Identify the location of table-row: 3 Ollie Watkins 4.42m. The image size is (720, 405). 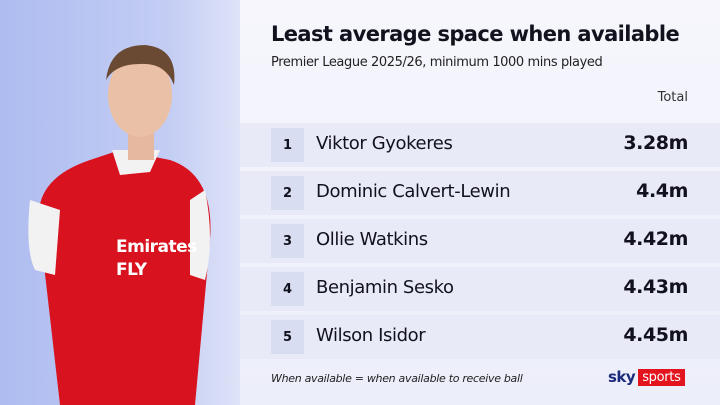
(480, 241).